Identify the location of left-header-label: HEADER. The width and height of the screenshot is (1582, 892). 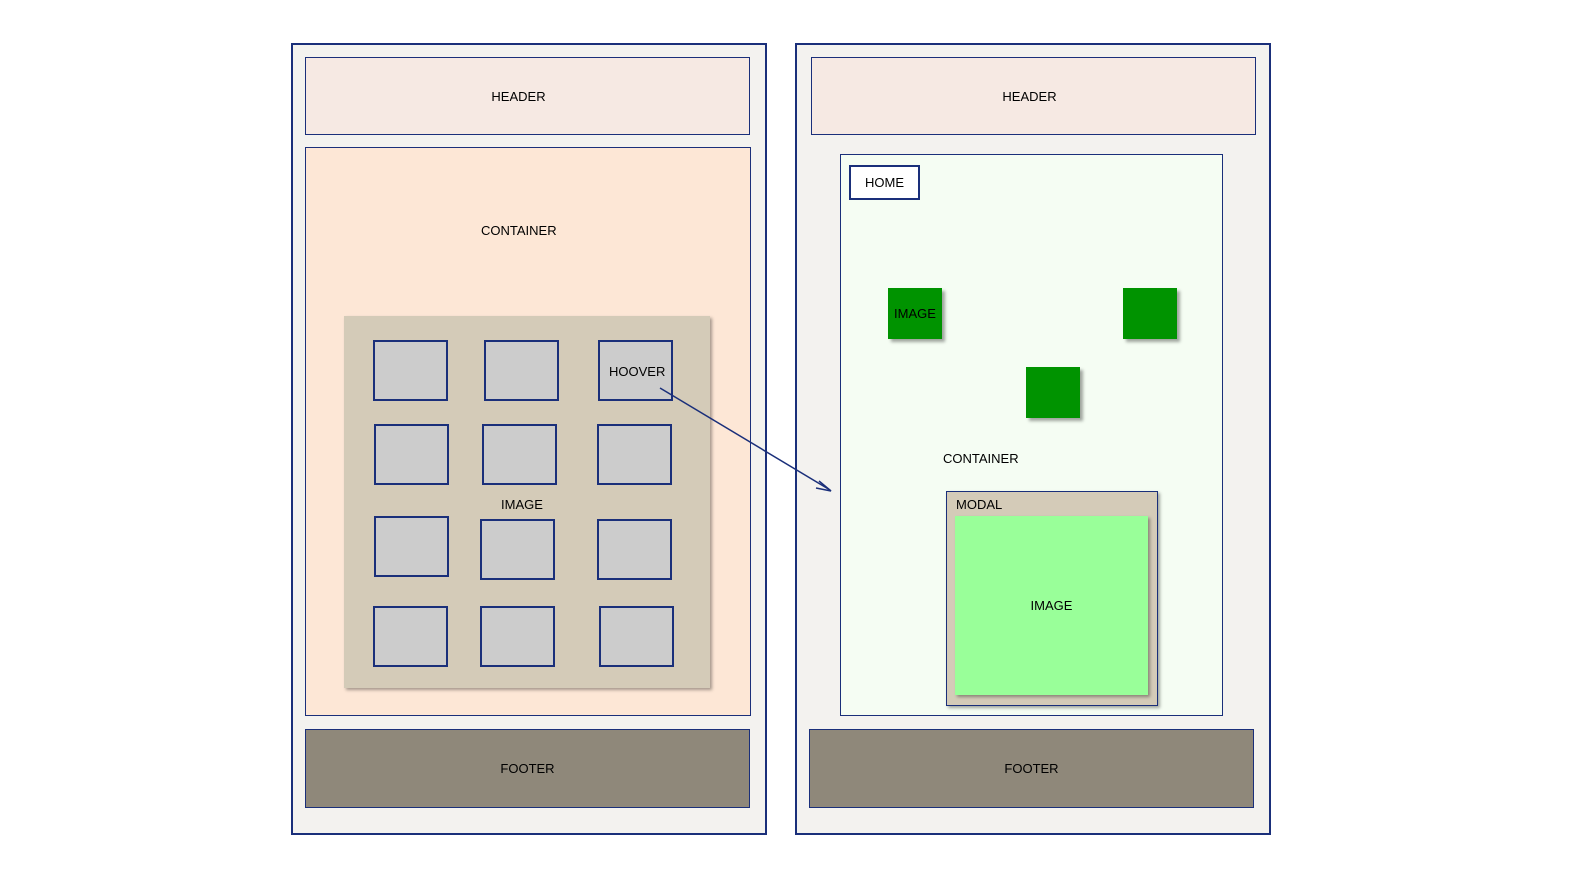
(518, 96).